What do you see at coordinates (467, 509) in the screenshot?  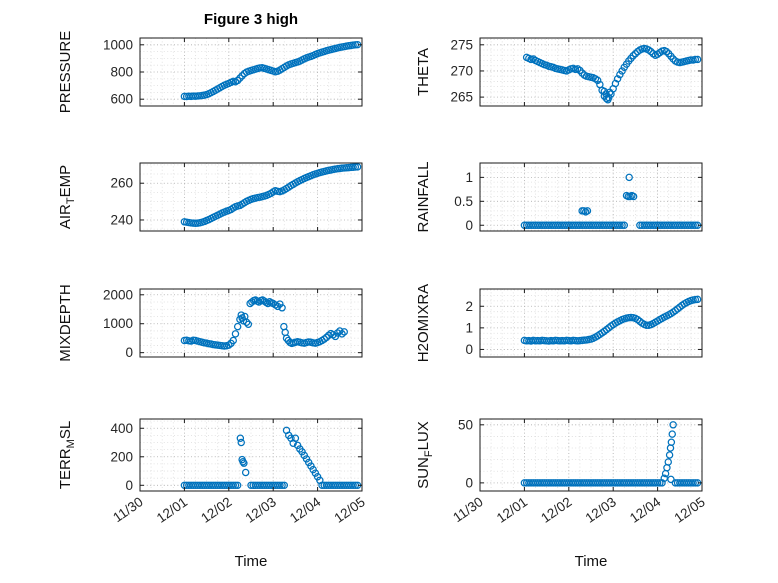 I see `sunflux-xtick-label: 11/30` at bounding box center [467, 509].